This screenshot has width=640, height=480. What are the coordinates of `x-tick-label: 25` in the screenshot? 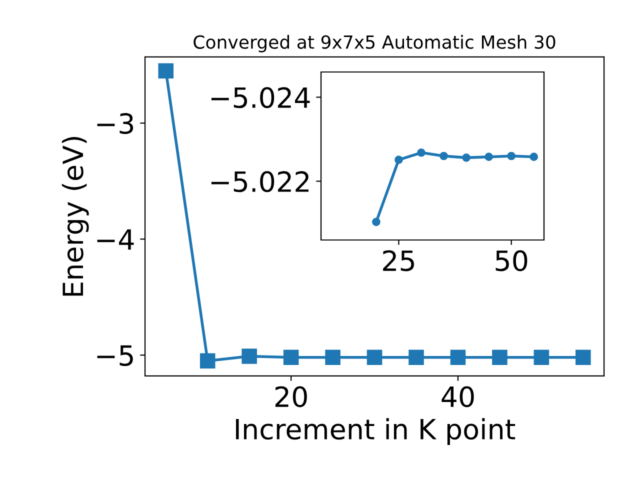 It's located at (398, 261).